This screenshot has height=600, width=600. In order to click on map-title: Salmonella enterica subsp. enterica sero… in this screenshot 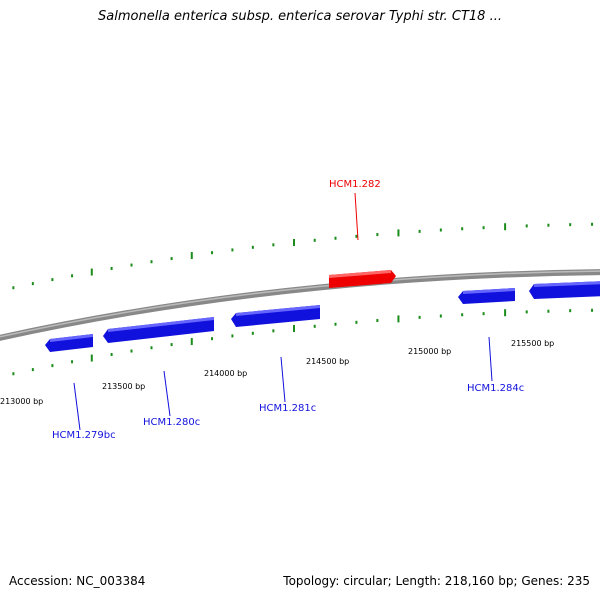, I will do `click(300, 16)`.